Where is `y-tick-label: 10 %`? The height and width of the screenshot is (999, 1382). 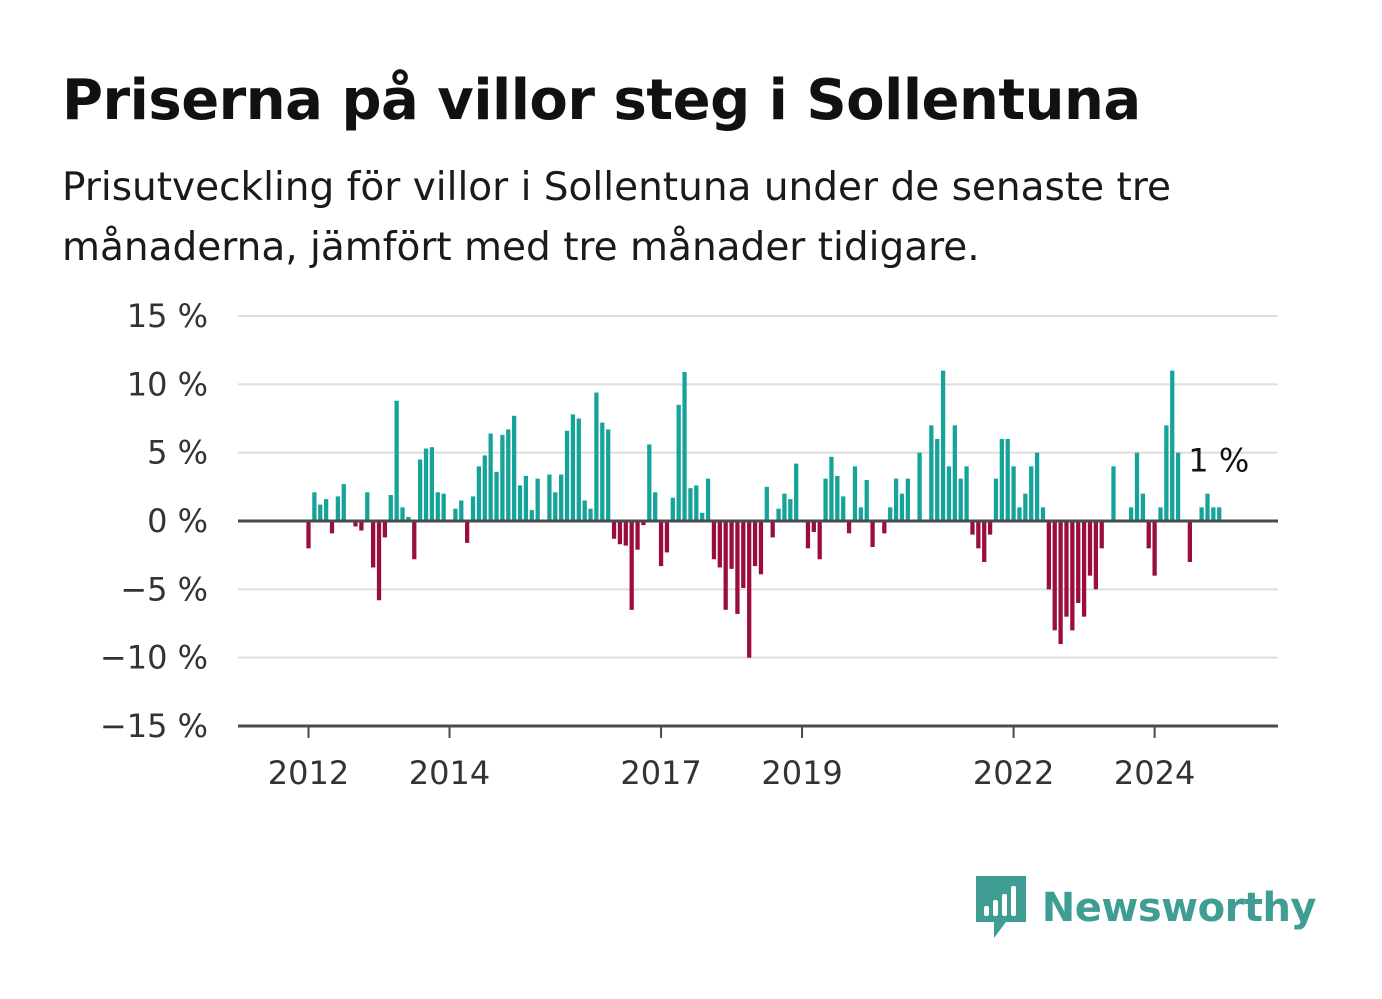
y-tick-label: 10 % is located at coordinates (167, 384).